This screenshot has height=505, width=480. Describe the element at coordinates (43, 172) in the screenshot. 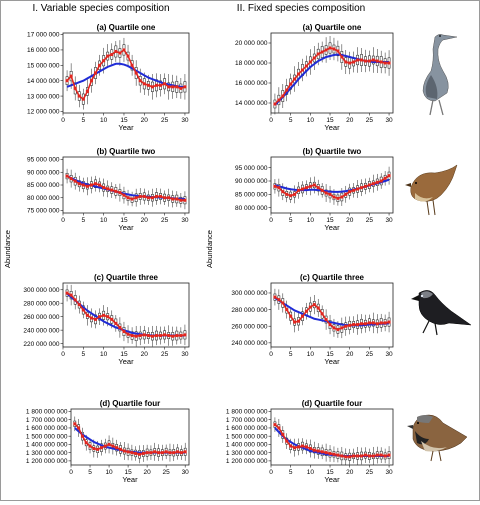

I see `y-tick-label: 90 000 000` at that location.